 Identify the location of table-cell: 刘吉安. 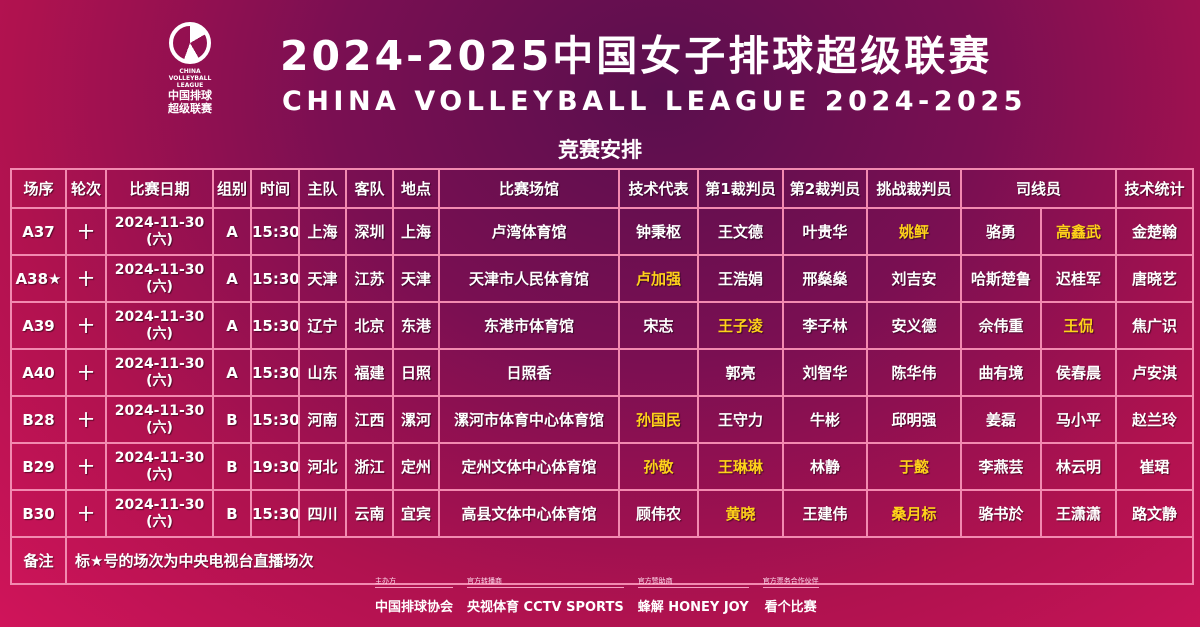
(914, 278).